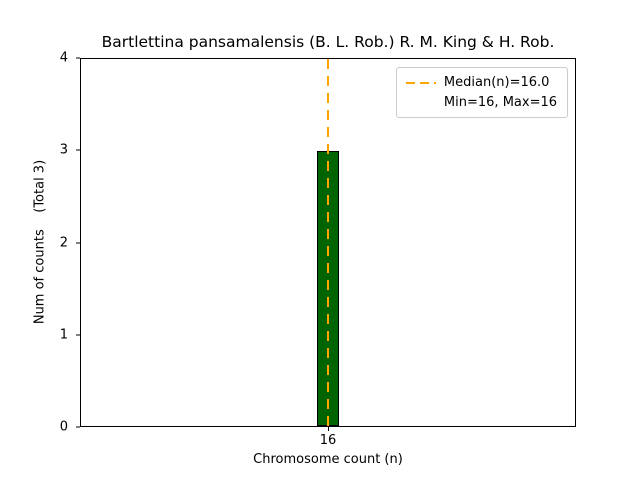  I want to click on legend-label-median: Median(n)=16.0, so click(496, 82).